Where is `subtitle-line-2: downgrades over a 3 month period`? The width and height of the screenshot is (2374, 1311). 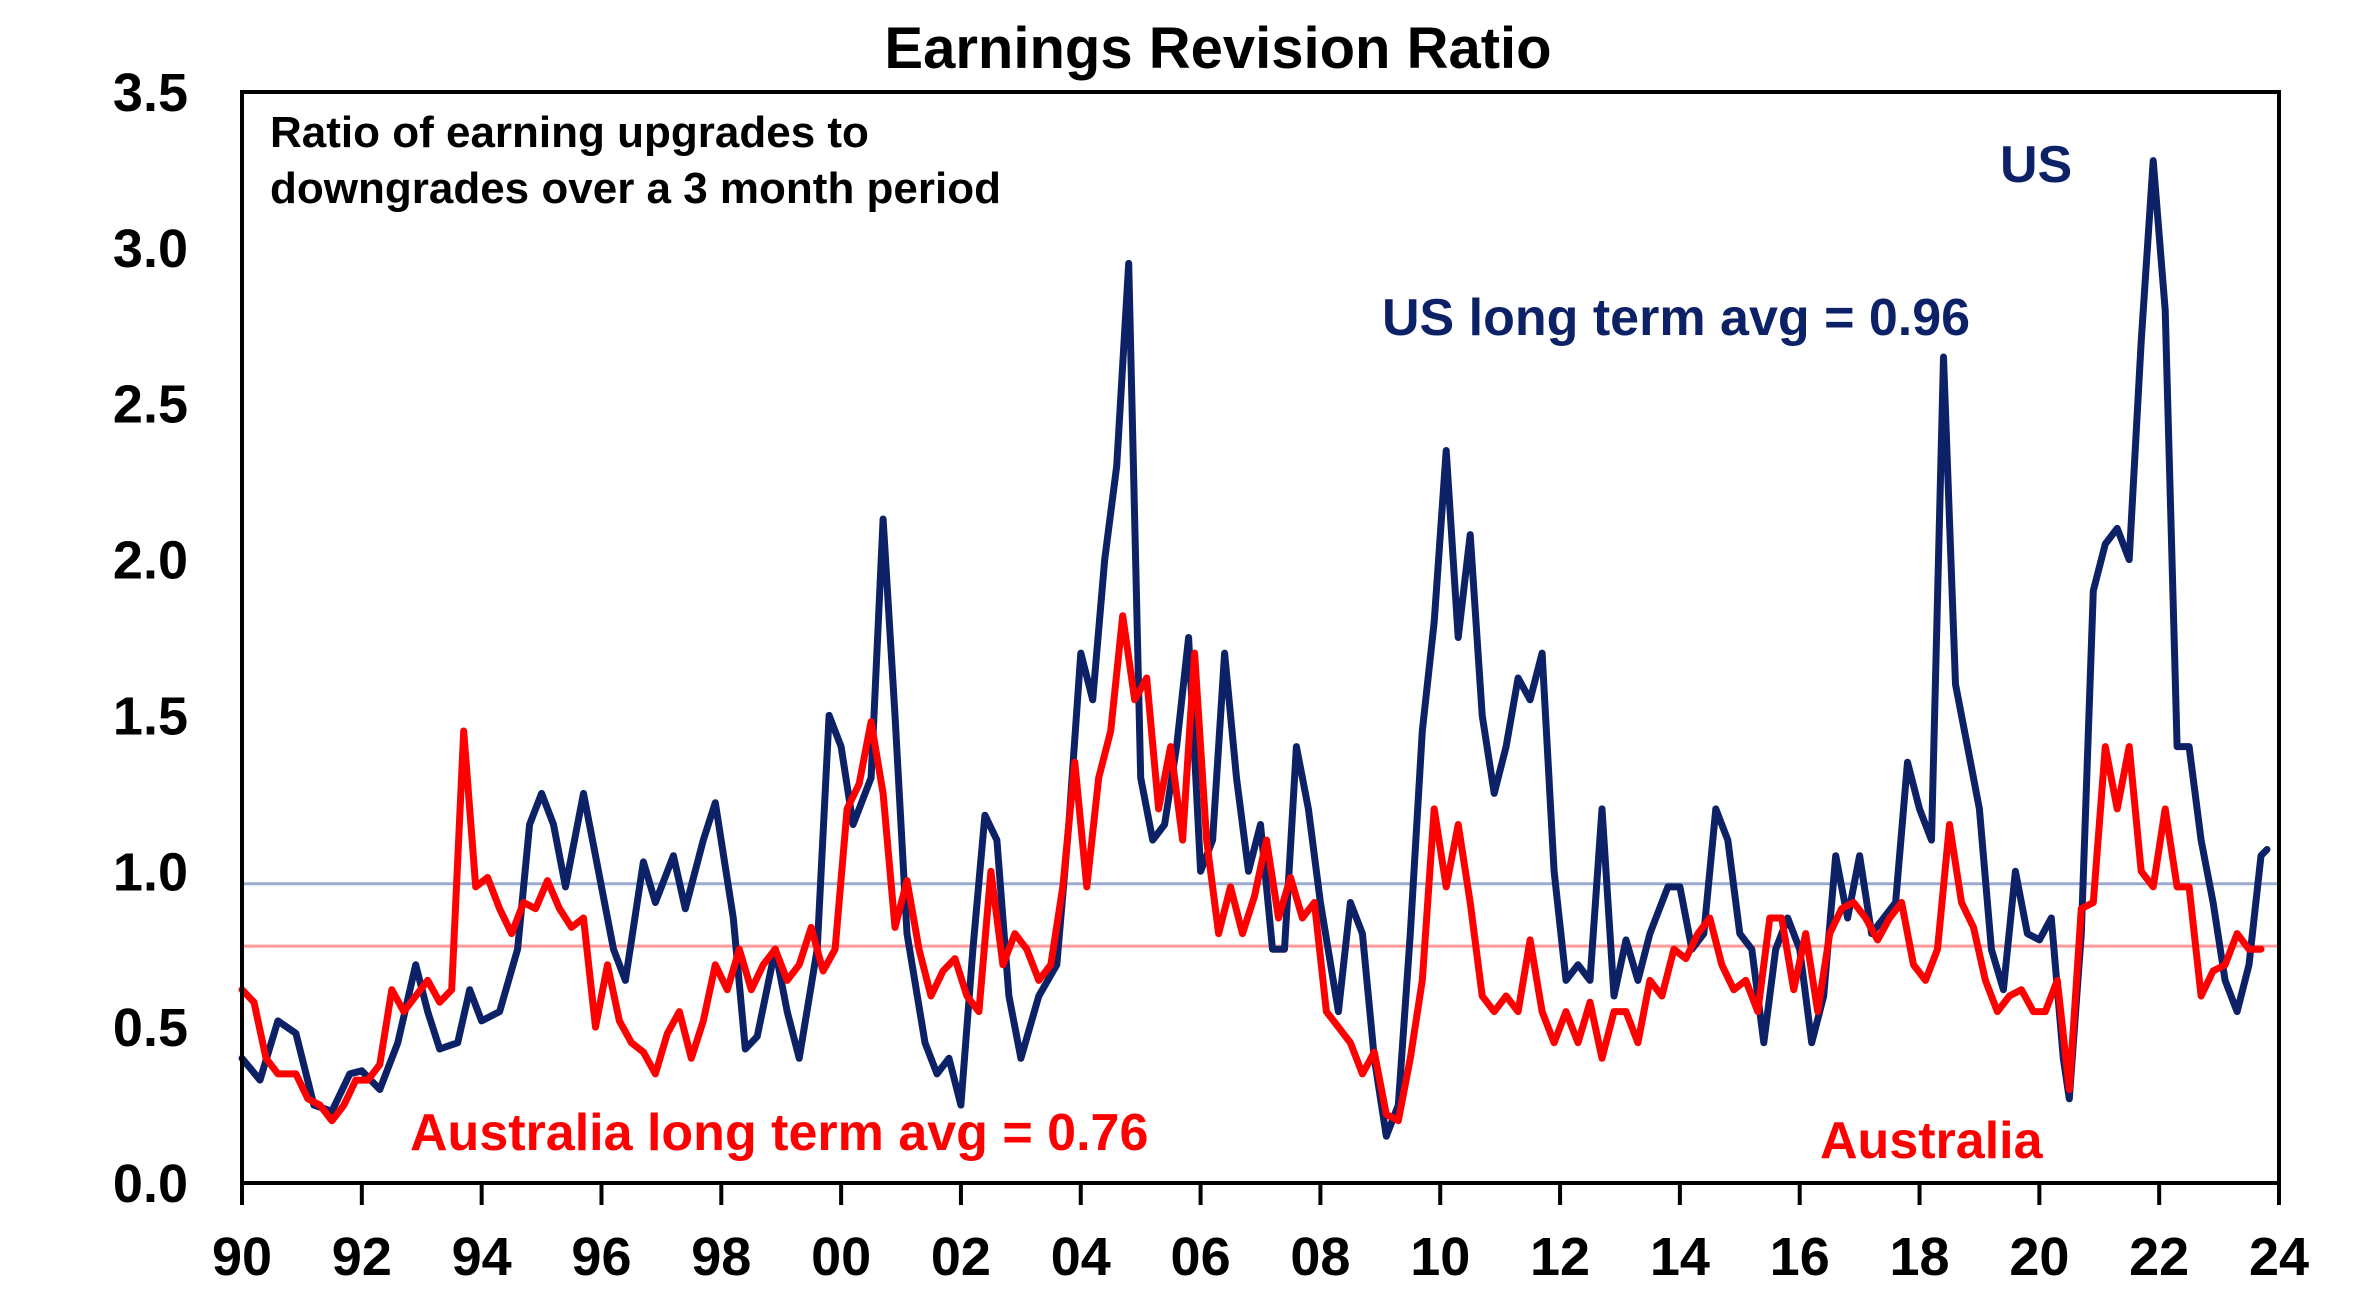
subtitle-line-2: downgrades over a 3 month period is located at coordinates (635, 188).